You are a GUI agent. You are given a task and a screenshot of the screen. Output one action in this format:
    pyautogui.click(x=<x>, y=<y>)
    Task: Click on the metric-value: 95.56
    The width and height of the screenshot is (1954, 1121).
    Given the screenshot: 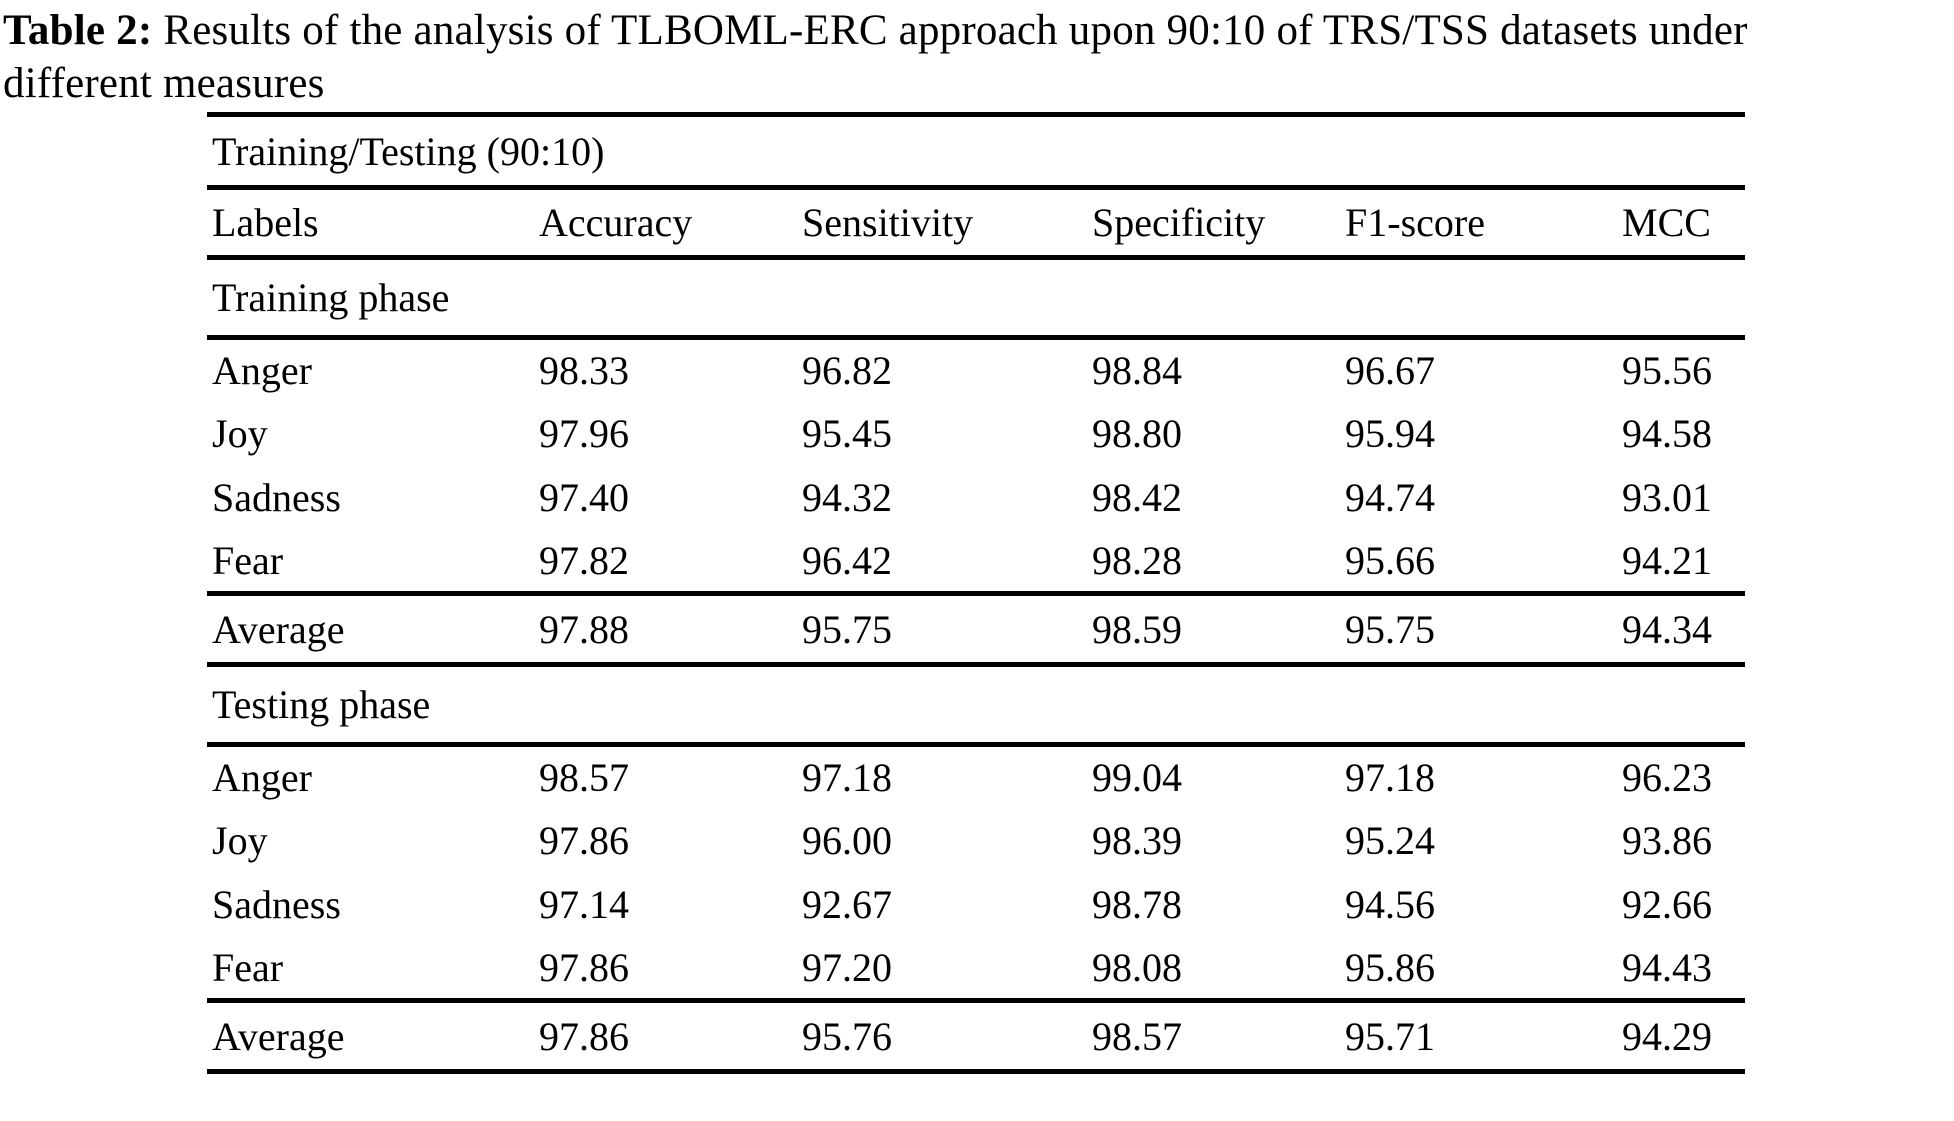 What is the action you would take?
    pyautogui.click(x=1667, y=371)
    